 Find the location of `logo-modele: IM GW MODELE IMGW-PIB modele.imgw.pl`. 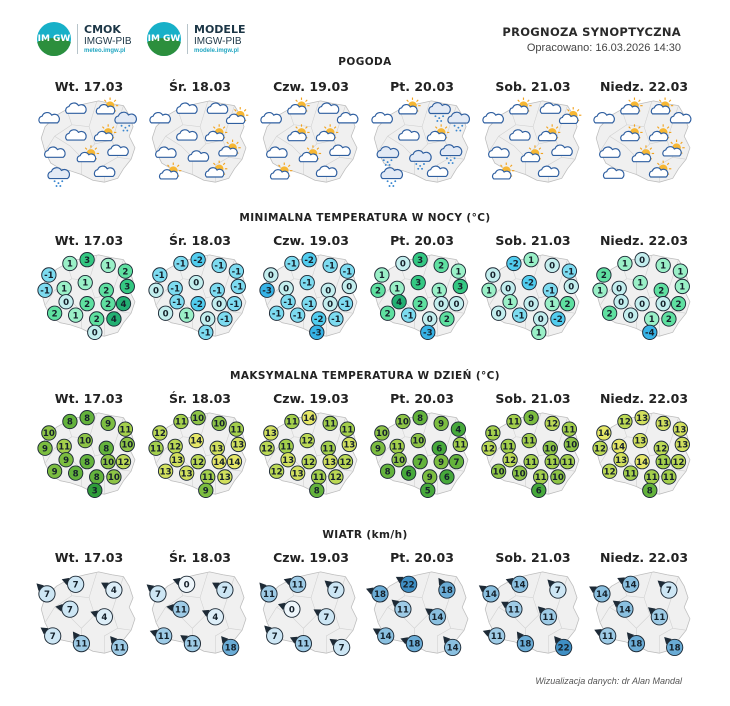

logo-modele: IM GW MODELE IMGW-PIB modele.imgw.pl is located at coordinates (196, 39).